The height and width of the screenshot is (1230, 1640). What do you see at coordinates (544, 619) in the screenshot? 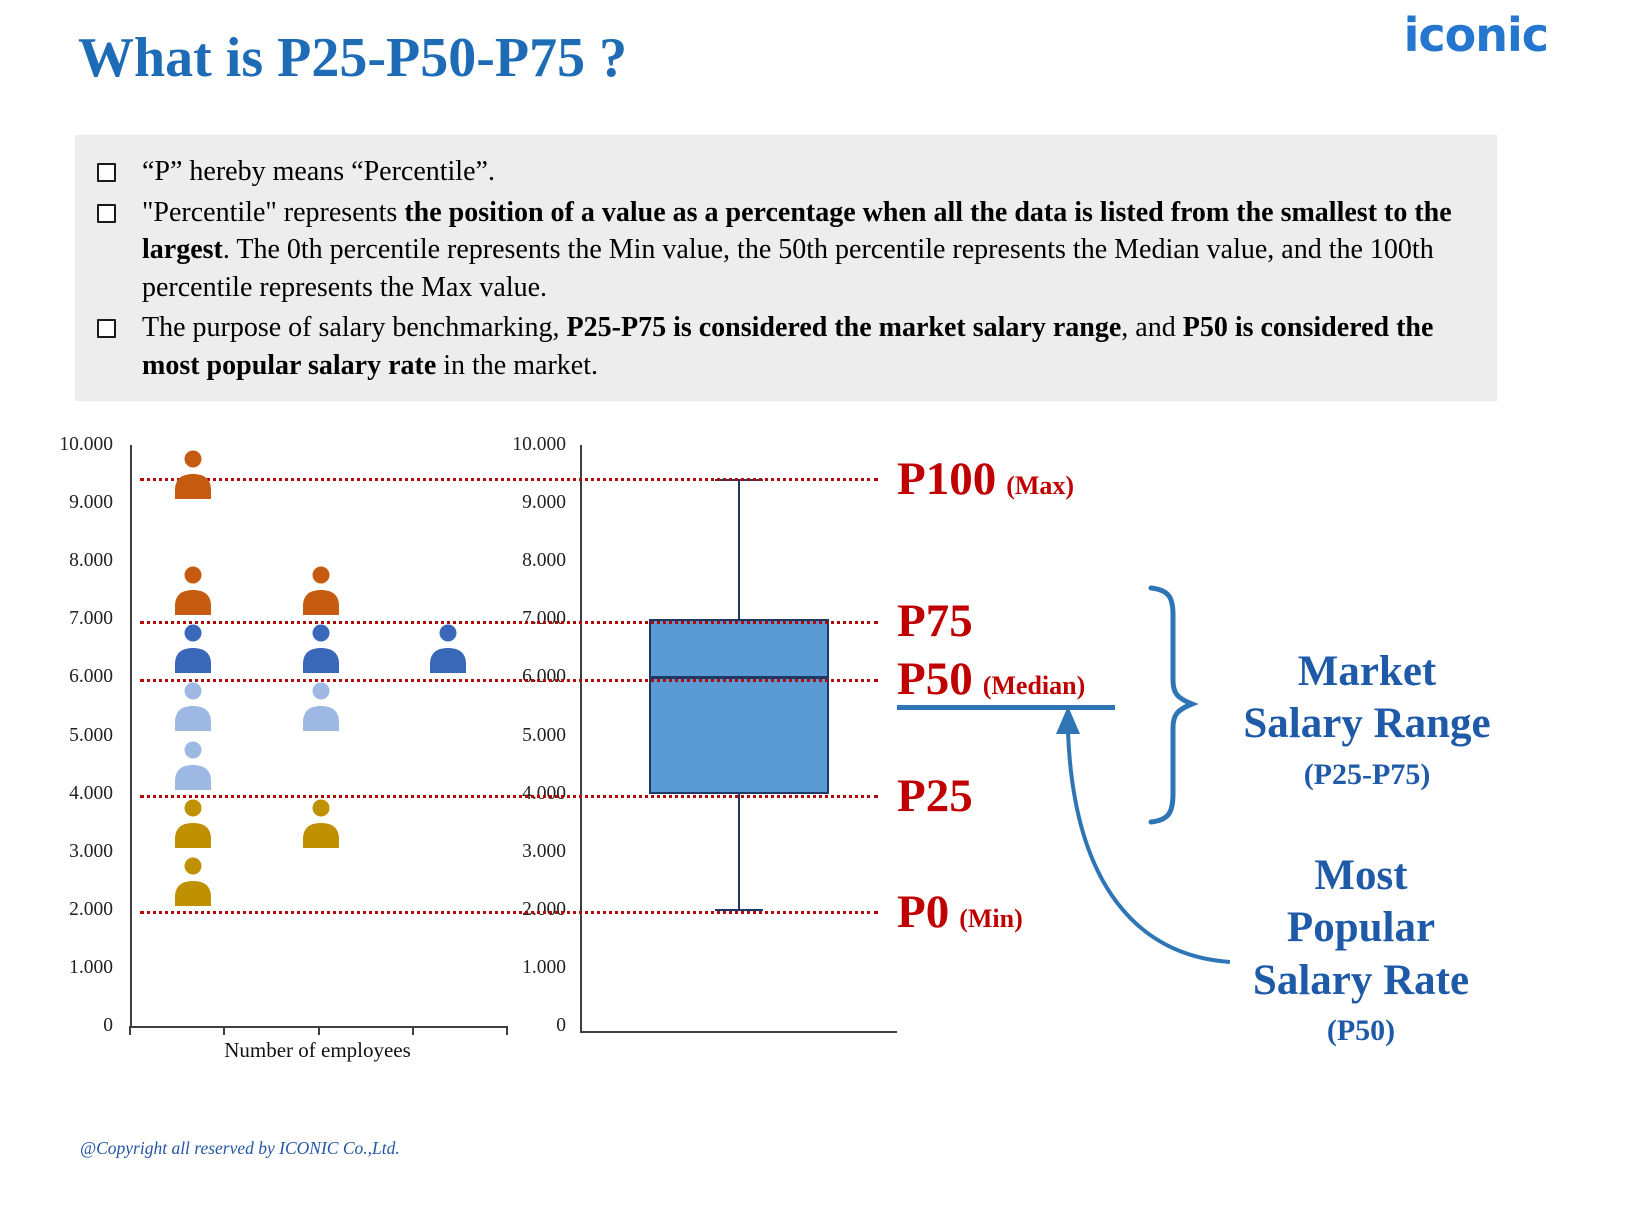
I see `box-chart-ytick: 7.000` at bounding box center [544, 619].